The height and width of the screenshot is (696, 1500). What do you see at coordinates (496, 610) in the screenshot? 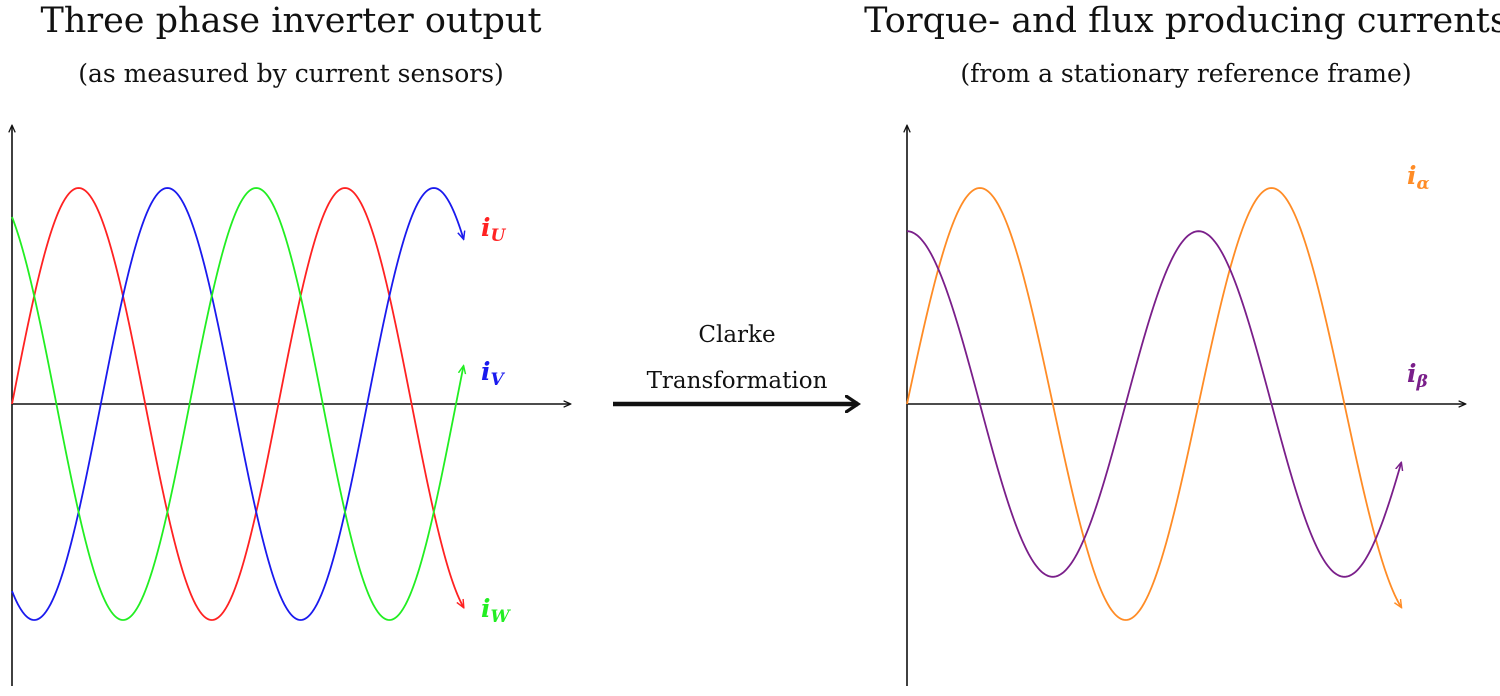
I see `label-i-w: iW` at bounding box center [496, 610].